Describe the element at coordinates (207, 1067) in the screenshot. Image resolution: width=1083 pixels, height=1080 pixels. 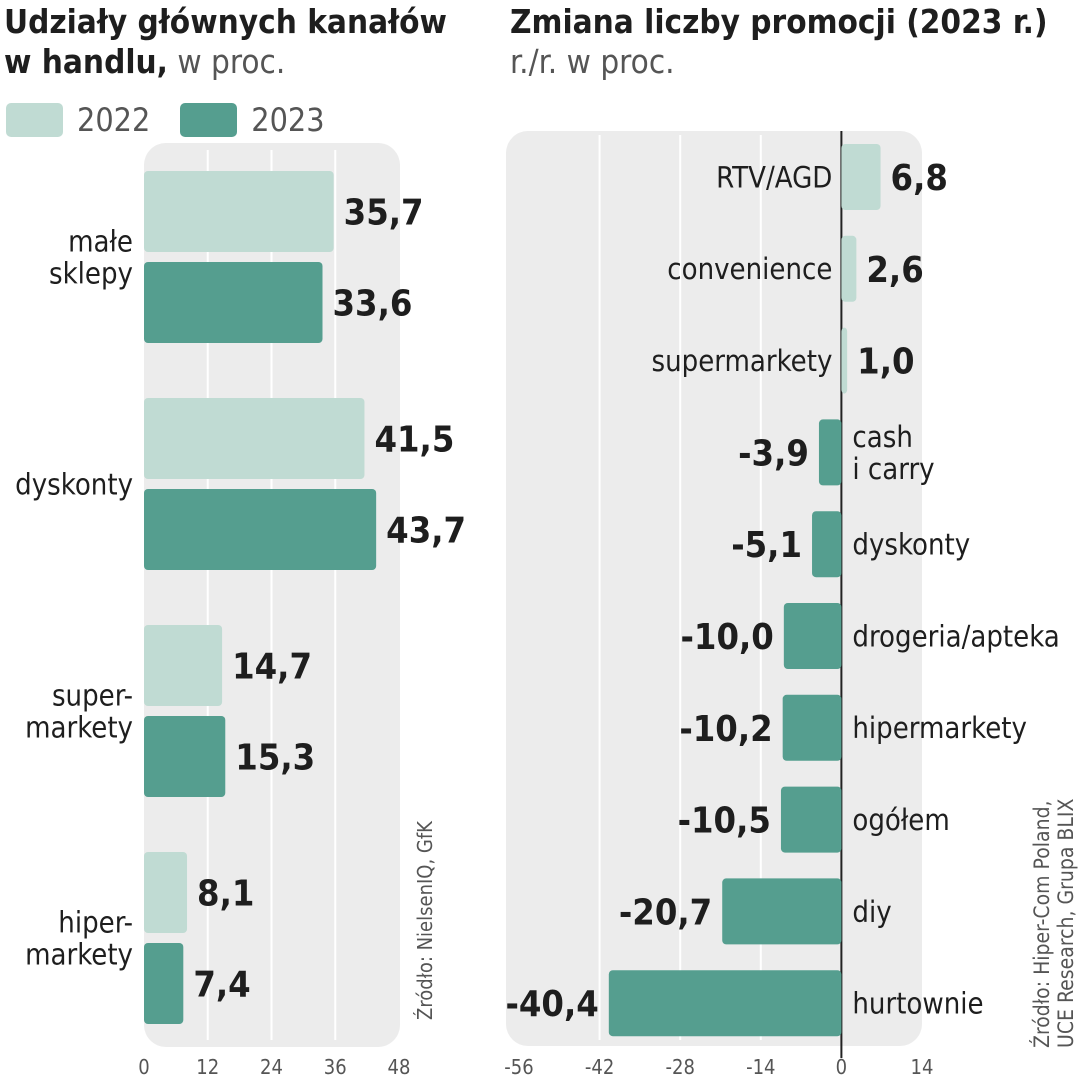
I see `left-x-tick-label: 12` at that location.